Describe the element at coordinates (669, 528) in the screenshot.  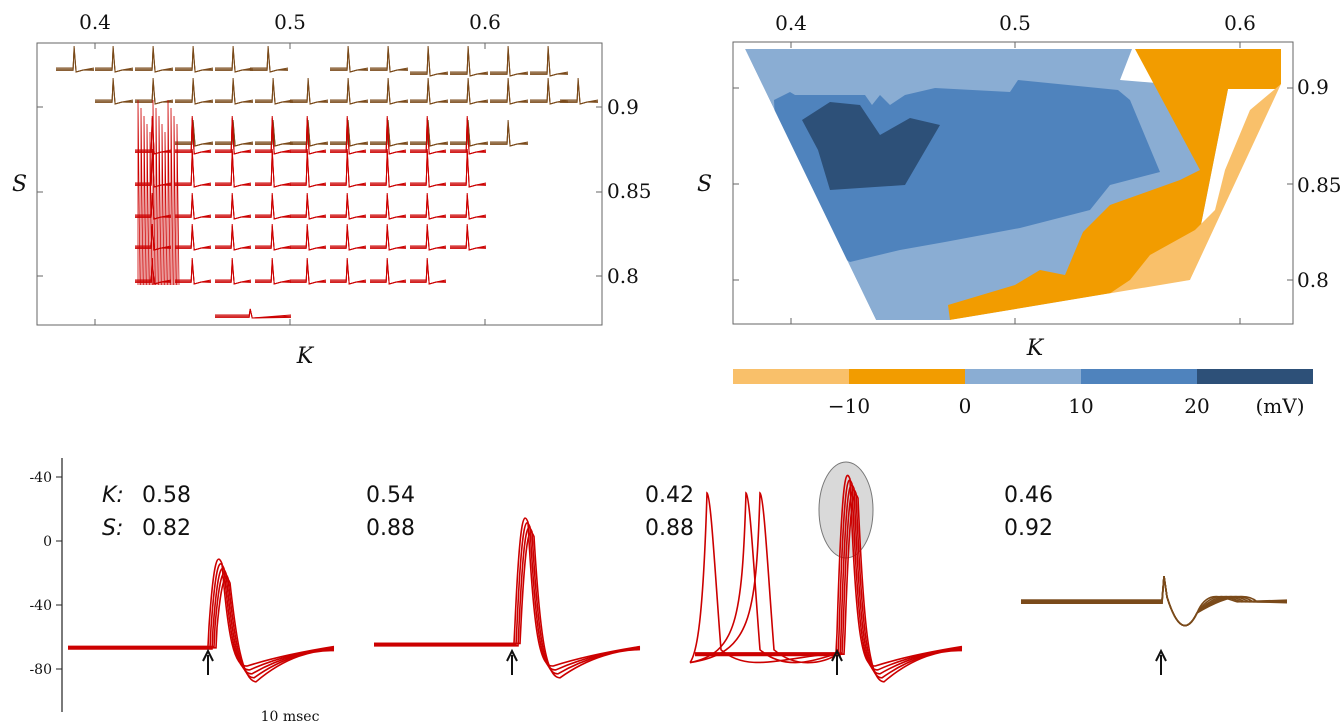
I see `panel3-s: 0.88` at that location.